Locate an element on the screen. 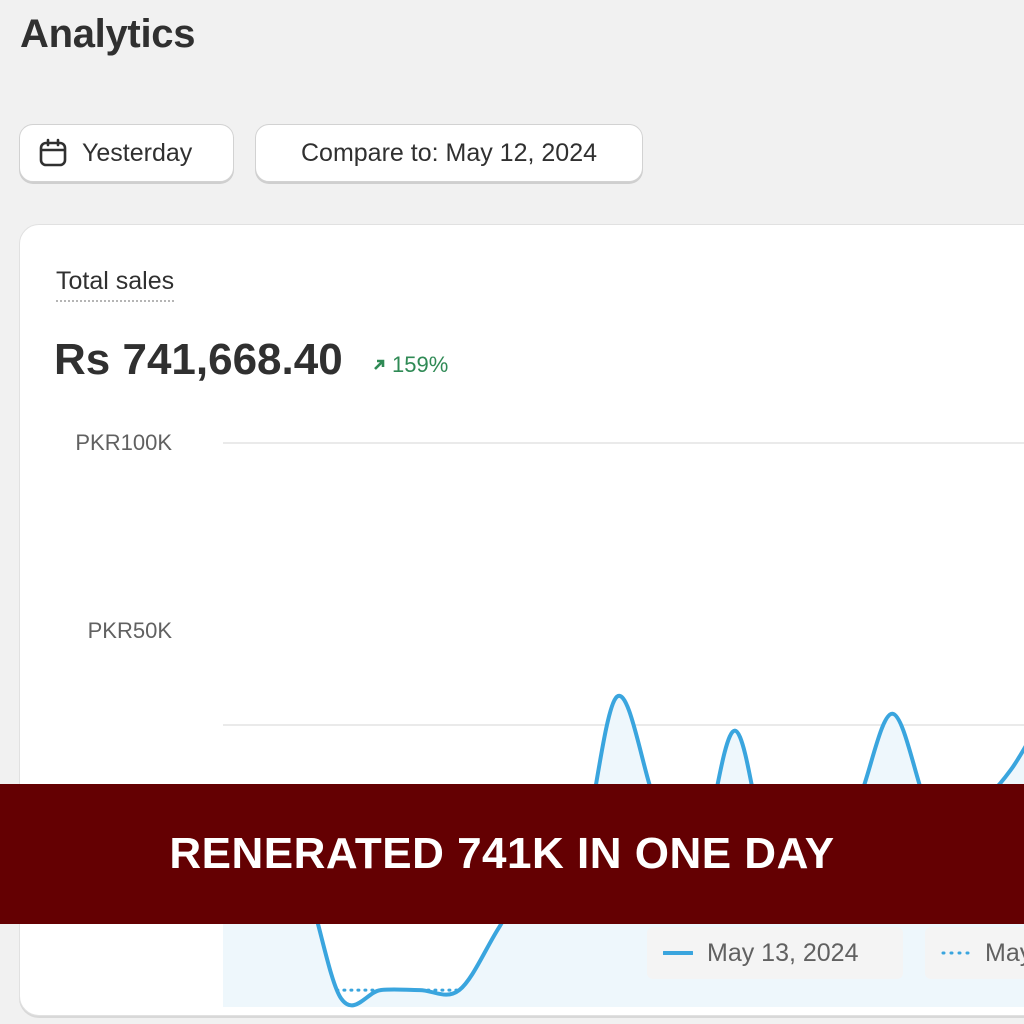  metric-value: Rs 741,668.40 is located at coordinates (198, 359).